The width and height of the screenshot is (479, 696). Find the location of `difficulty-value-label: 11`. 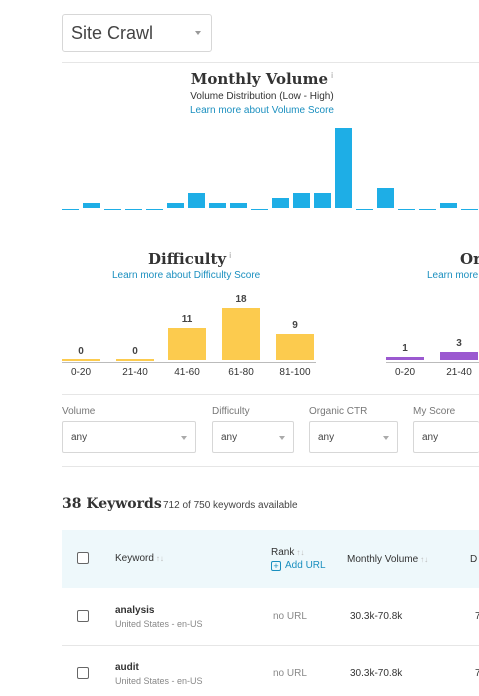

difficulty-value-label: 11 is located at coordinates (187, 319).